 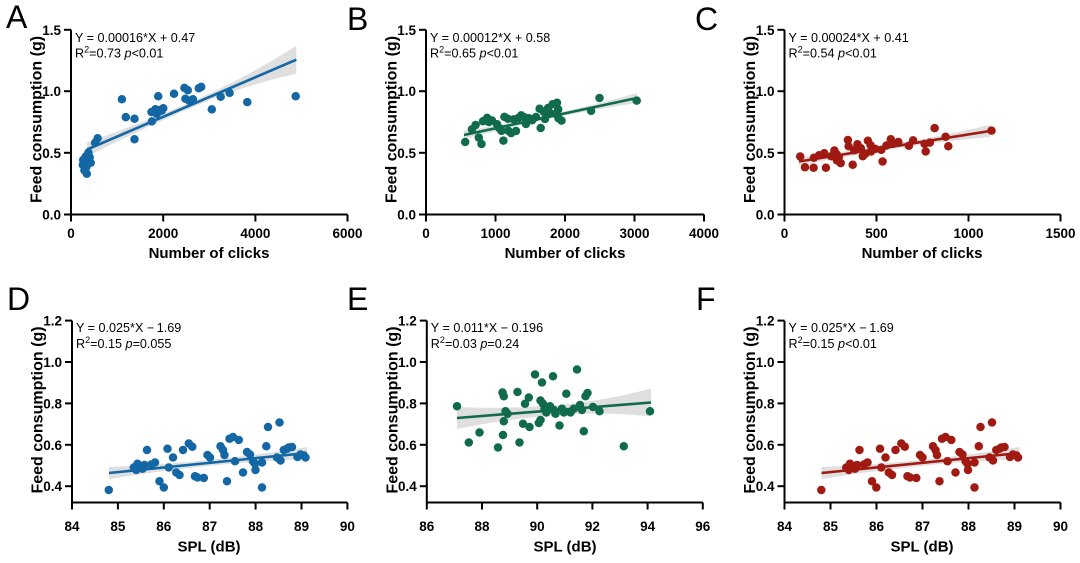 I want to click on svg-text: F, so click(x=706, y=299).